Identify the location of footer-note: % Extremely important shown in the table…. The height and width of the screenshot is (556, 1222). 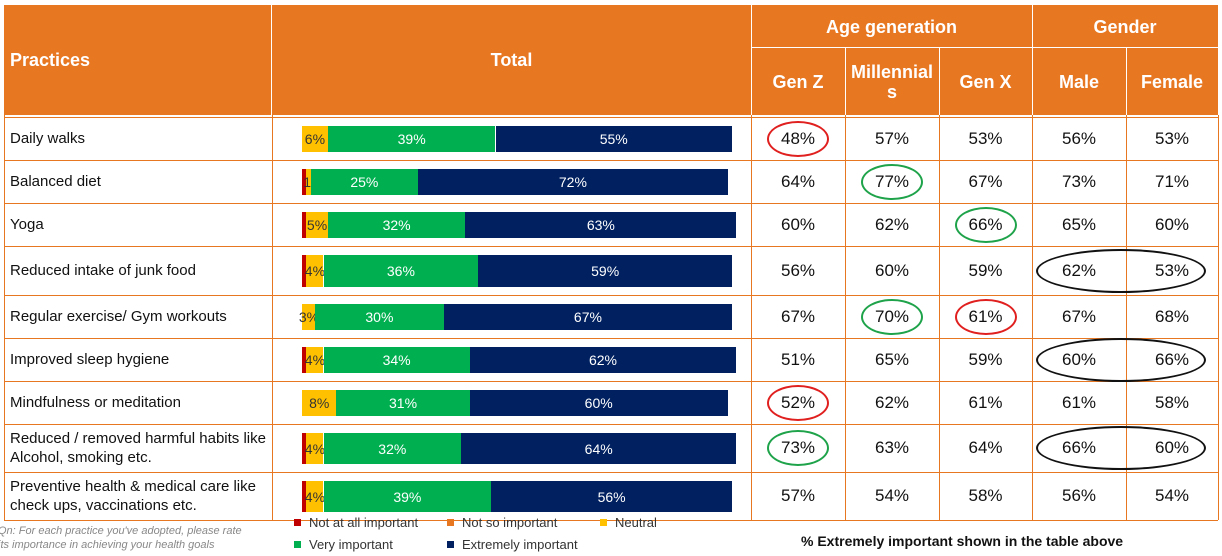
(962, 541).